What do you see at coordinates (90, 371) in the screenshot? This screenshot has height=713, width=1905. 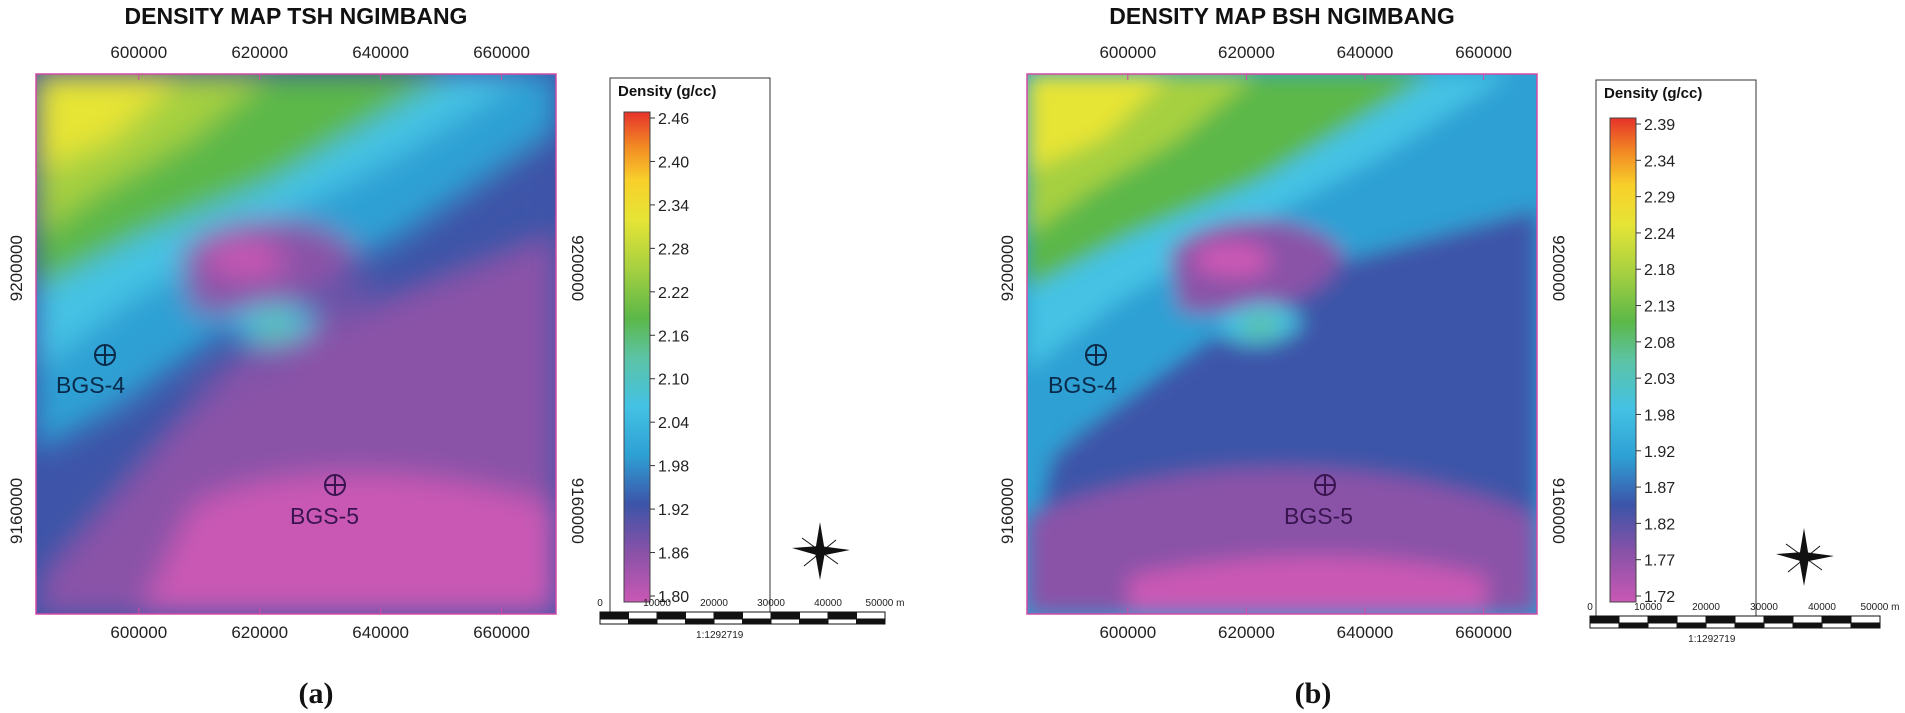 I see `well-marker: BGS-4` at bounding box center [90, 371].